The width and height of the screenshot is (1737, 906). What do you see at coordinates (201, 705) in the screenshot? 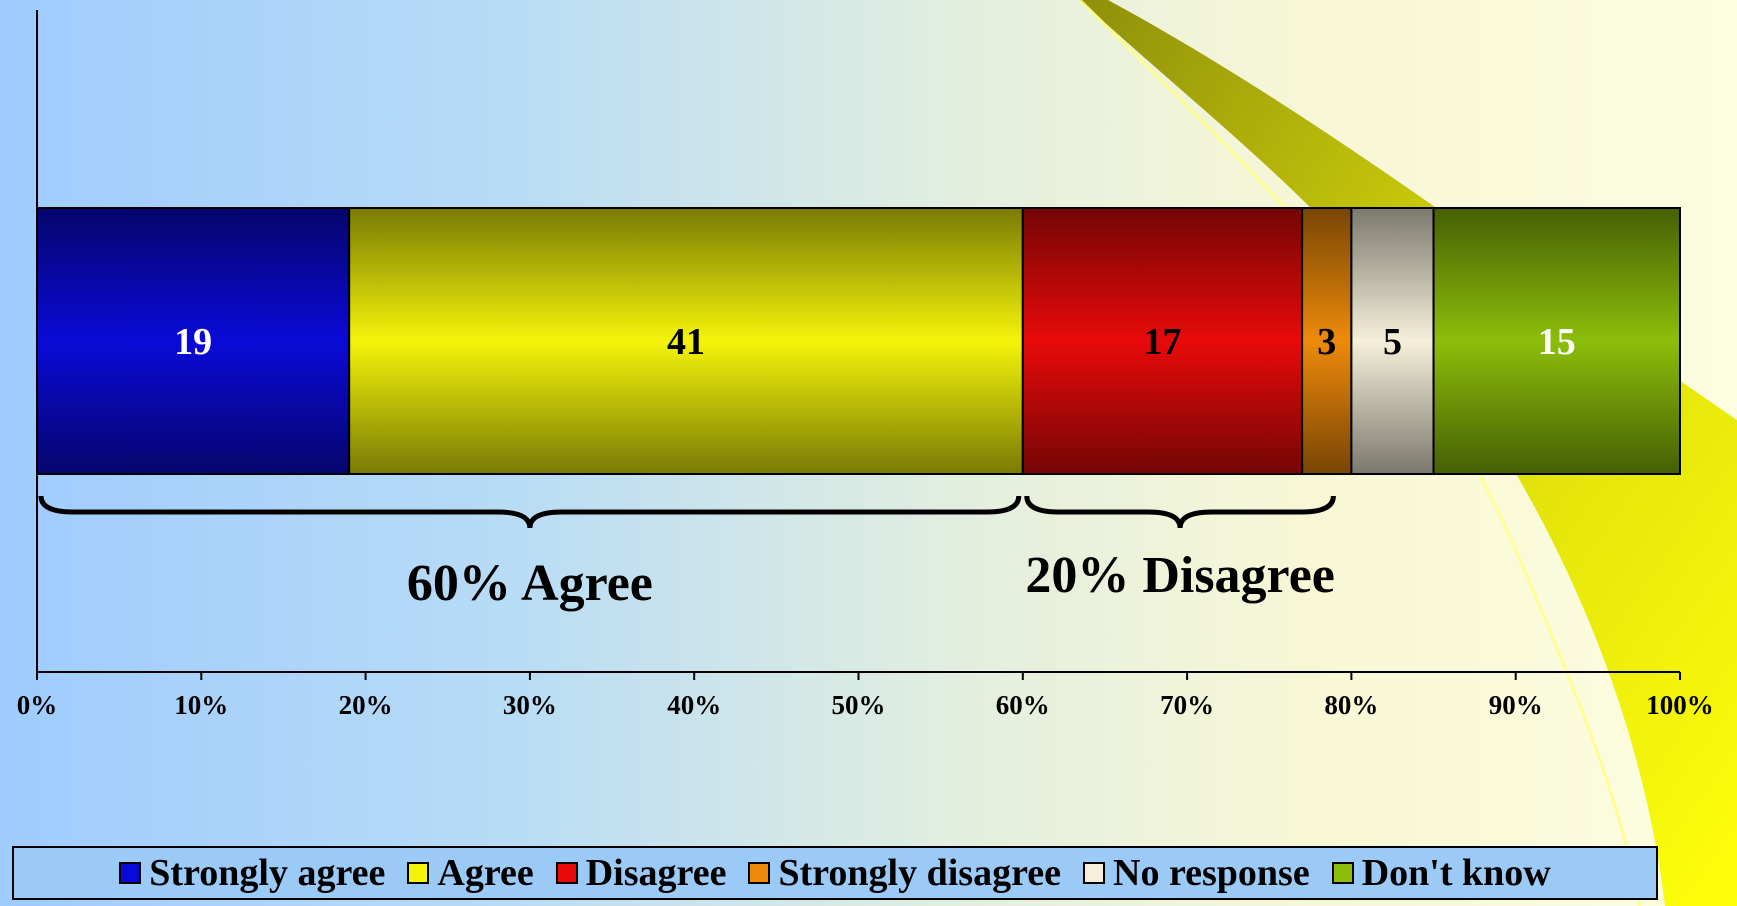
I see `x-tick-label: 10%` at bounding box center [201, 705].